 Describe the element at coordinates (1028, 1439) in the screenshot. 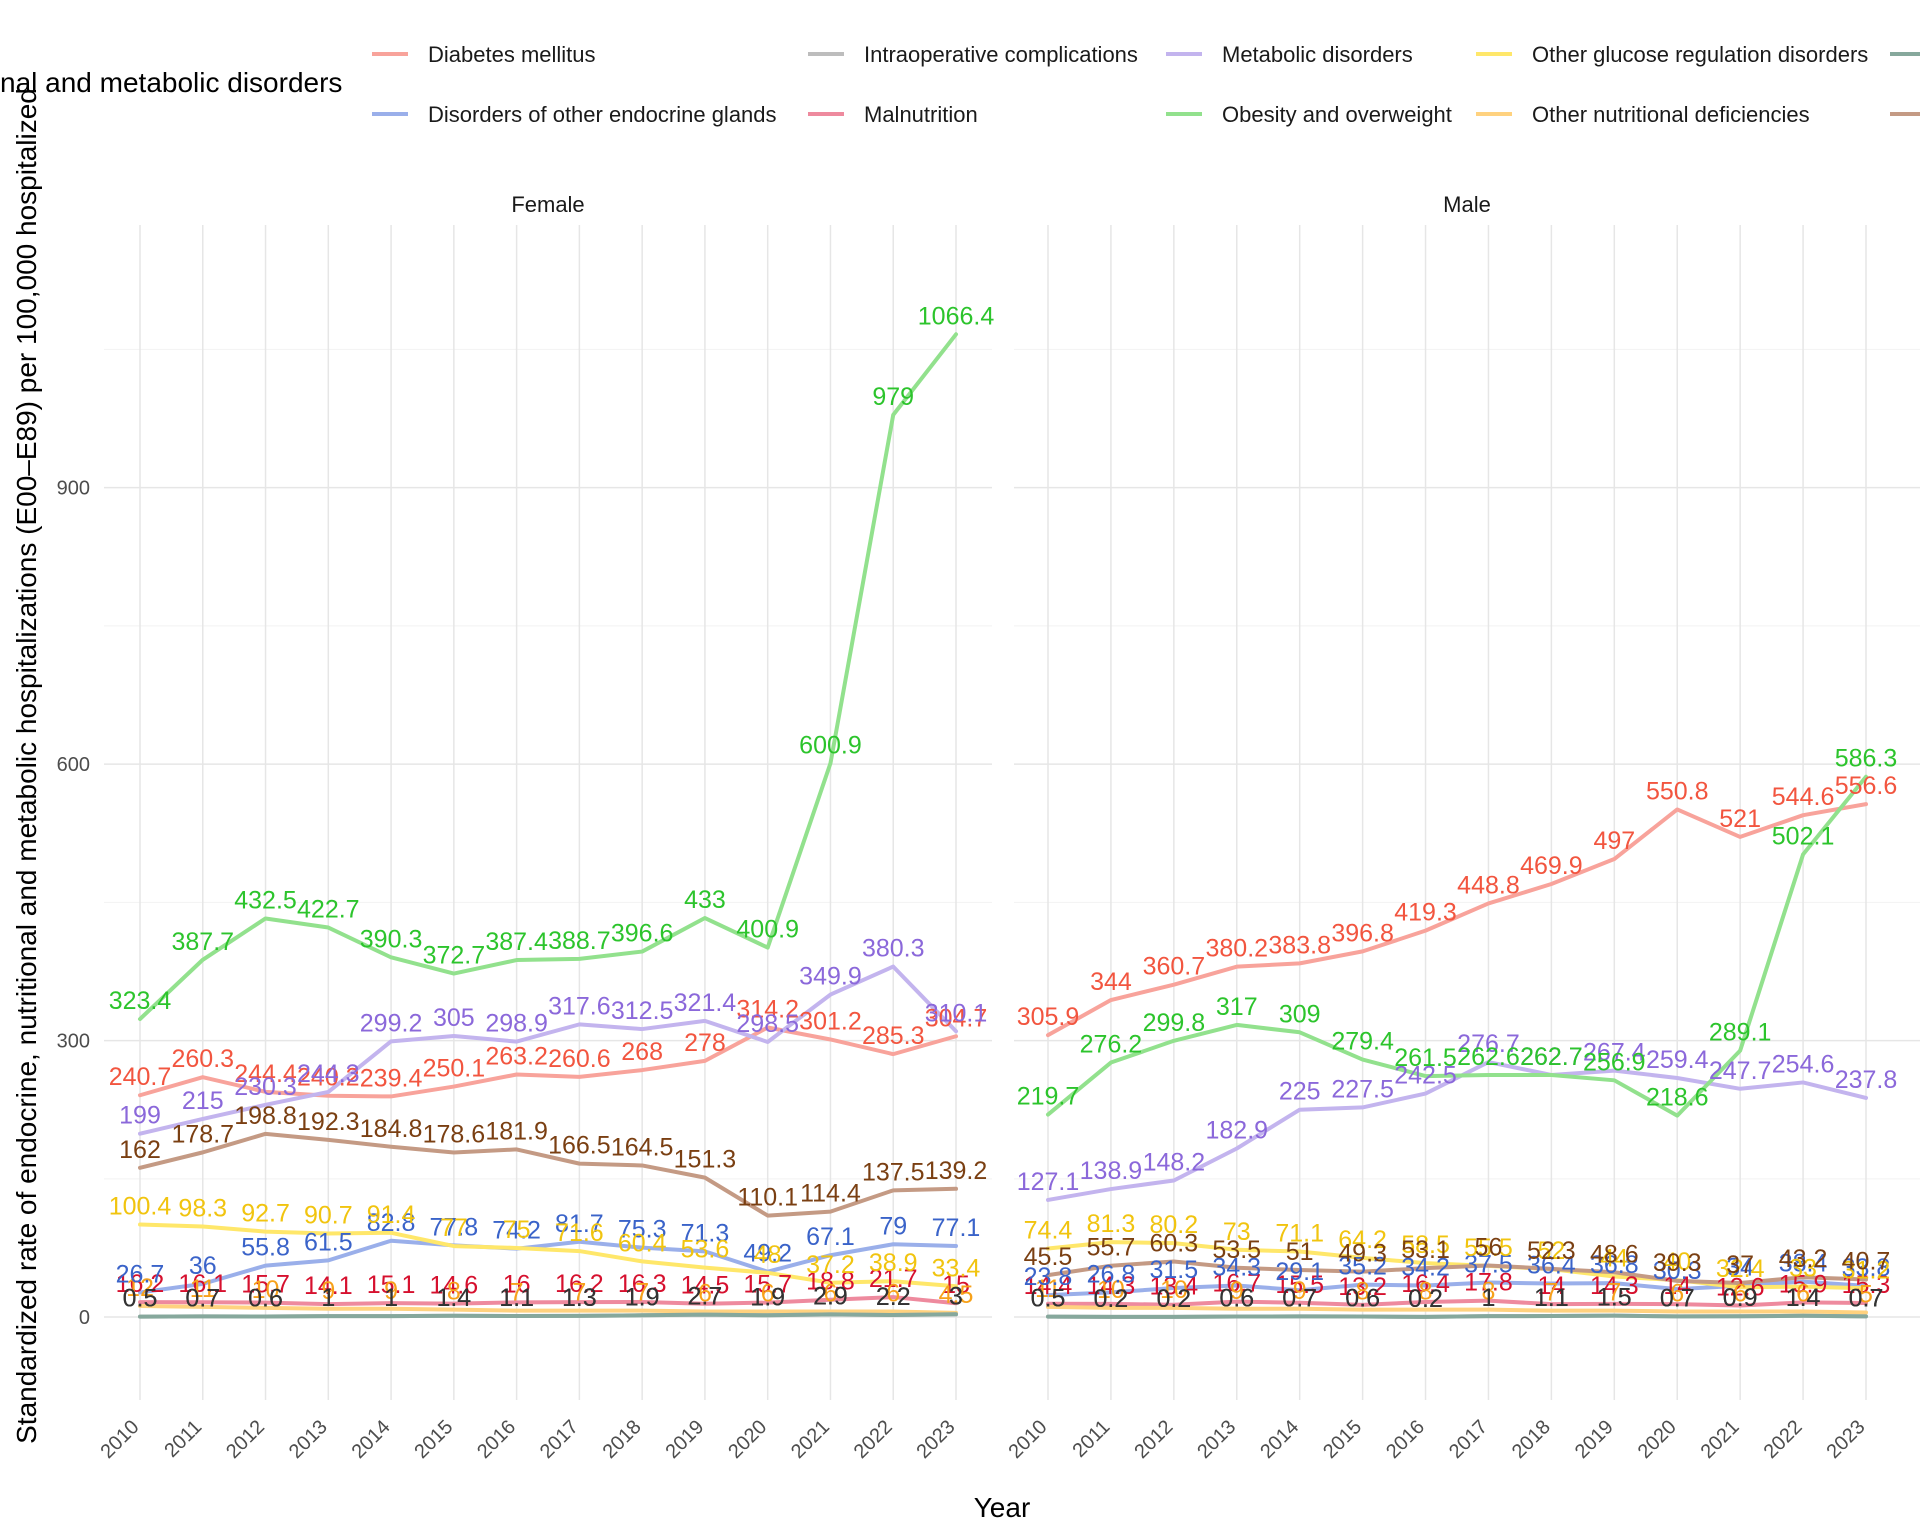

I see `x-tick-label: 2010` at that location.